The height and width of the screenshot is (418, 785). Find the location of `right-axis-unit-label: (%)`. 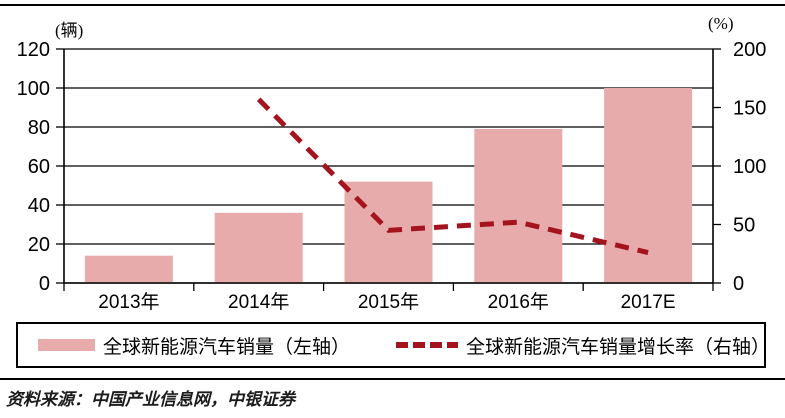

right-axis-unit-label: (%) is located at coordinates (721, 23).